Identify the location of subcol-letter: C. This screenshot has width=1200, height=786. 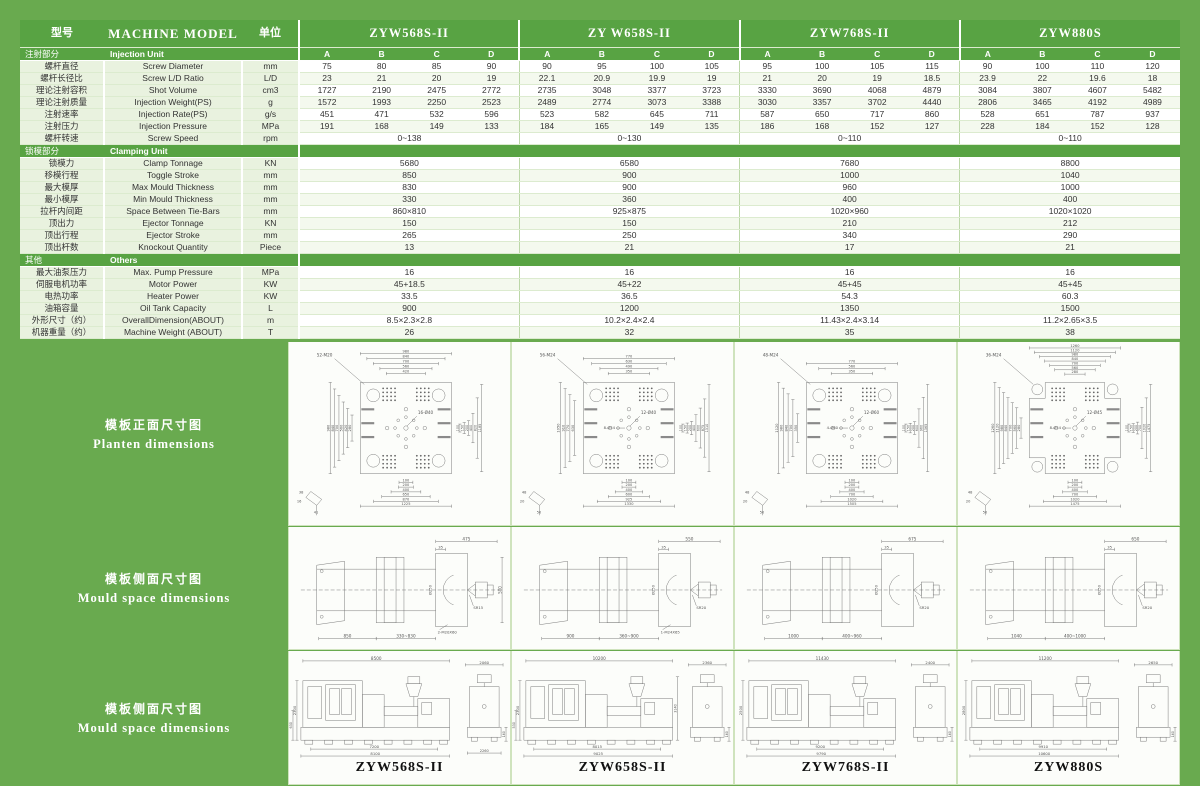
(877, 54).